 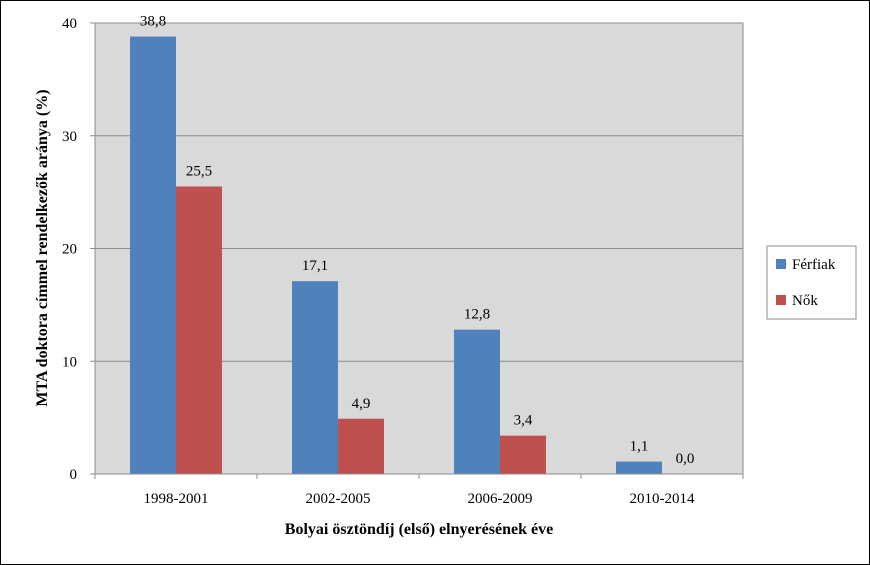 I want to click on legend-label-nok: Nők, so click(x=805, y=301).